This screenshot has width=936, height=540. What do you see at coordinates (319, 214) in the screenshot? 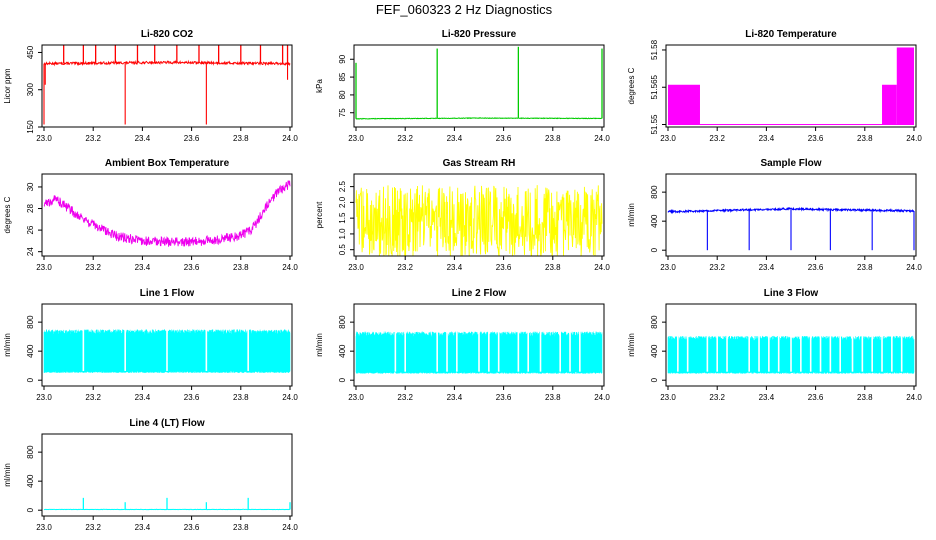
I see `y-axis-label-rh: percent` at bounding box center [319, 214].